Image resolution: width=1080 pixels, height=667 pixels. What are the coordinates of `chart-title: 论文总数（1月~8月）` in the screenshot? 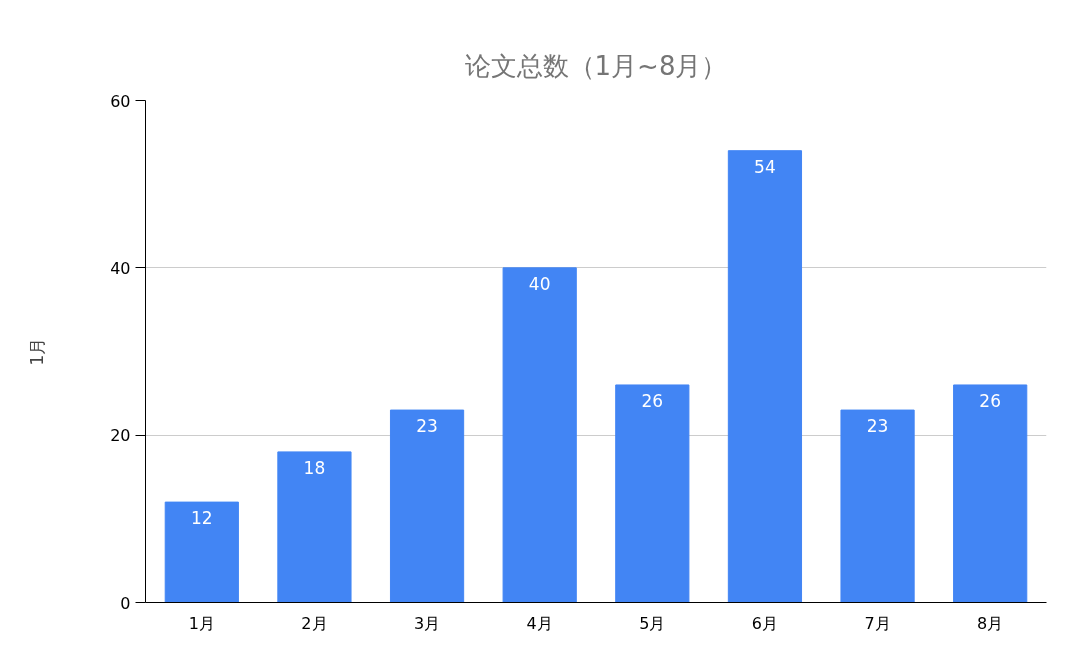 It's located at (596, 65).